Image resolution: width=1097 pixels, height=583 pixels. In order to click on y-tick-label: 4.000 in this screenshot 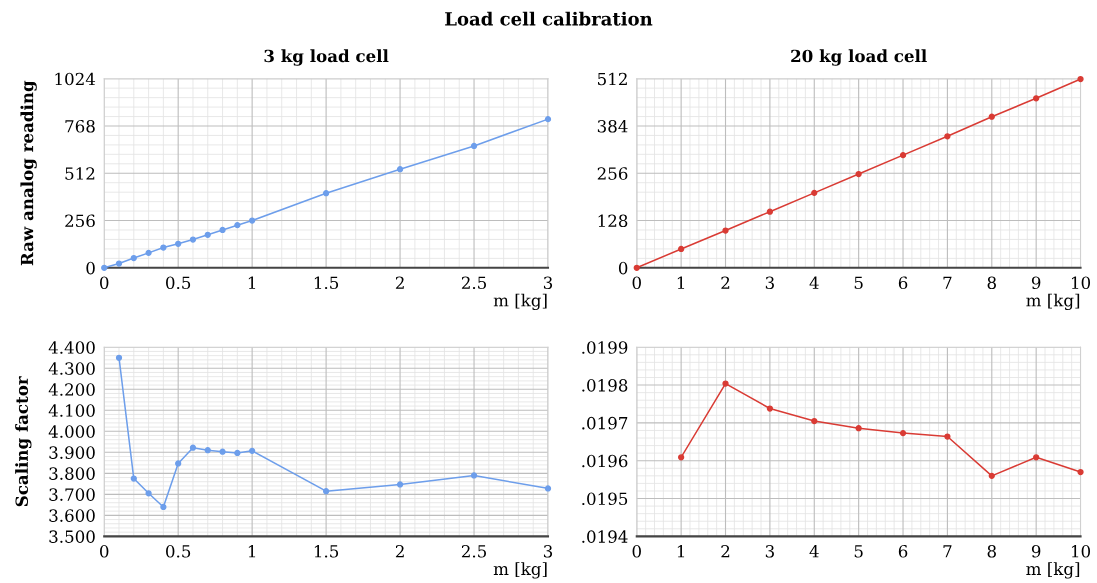, I will do `click(71, 431)`.